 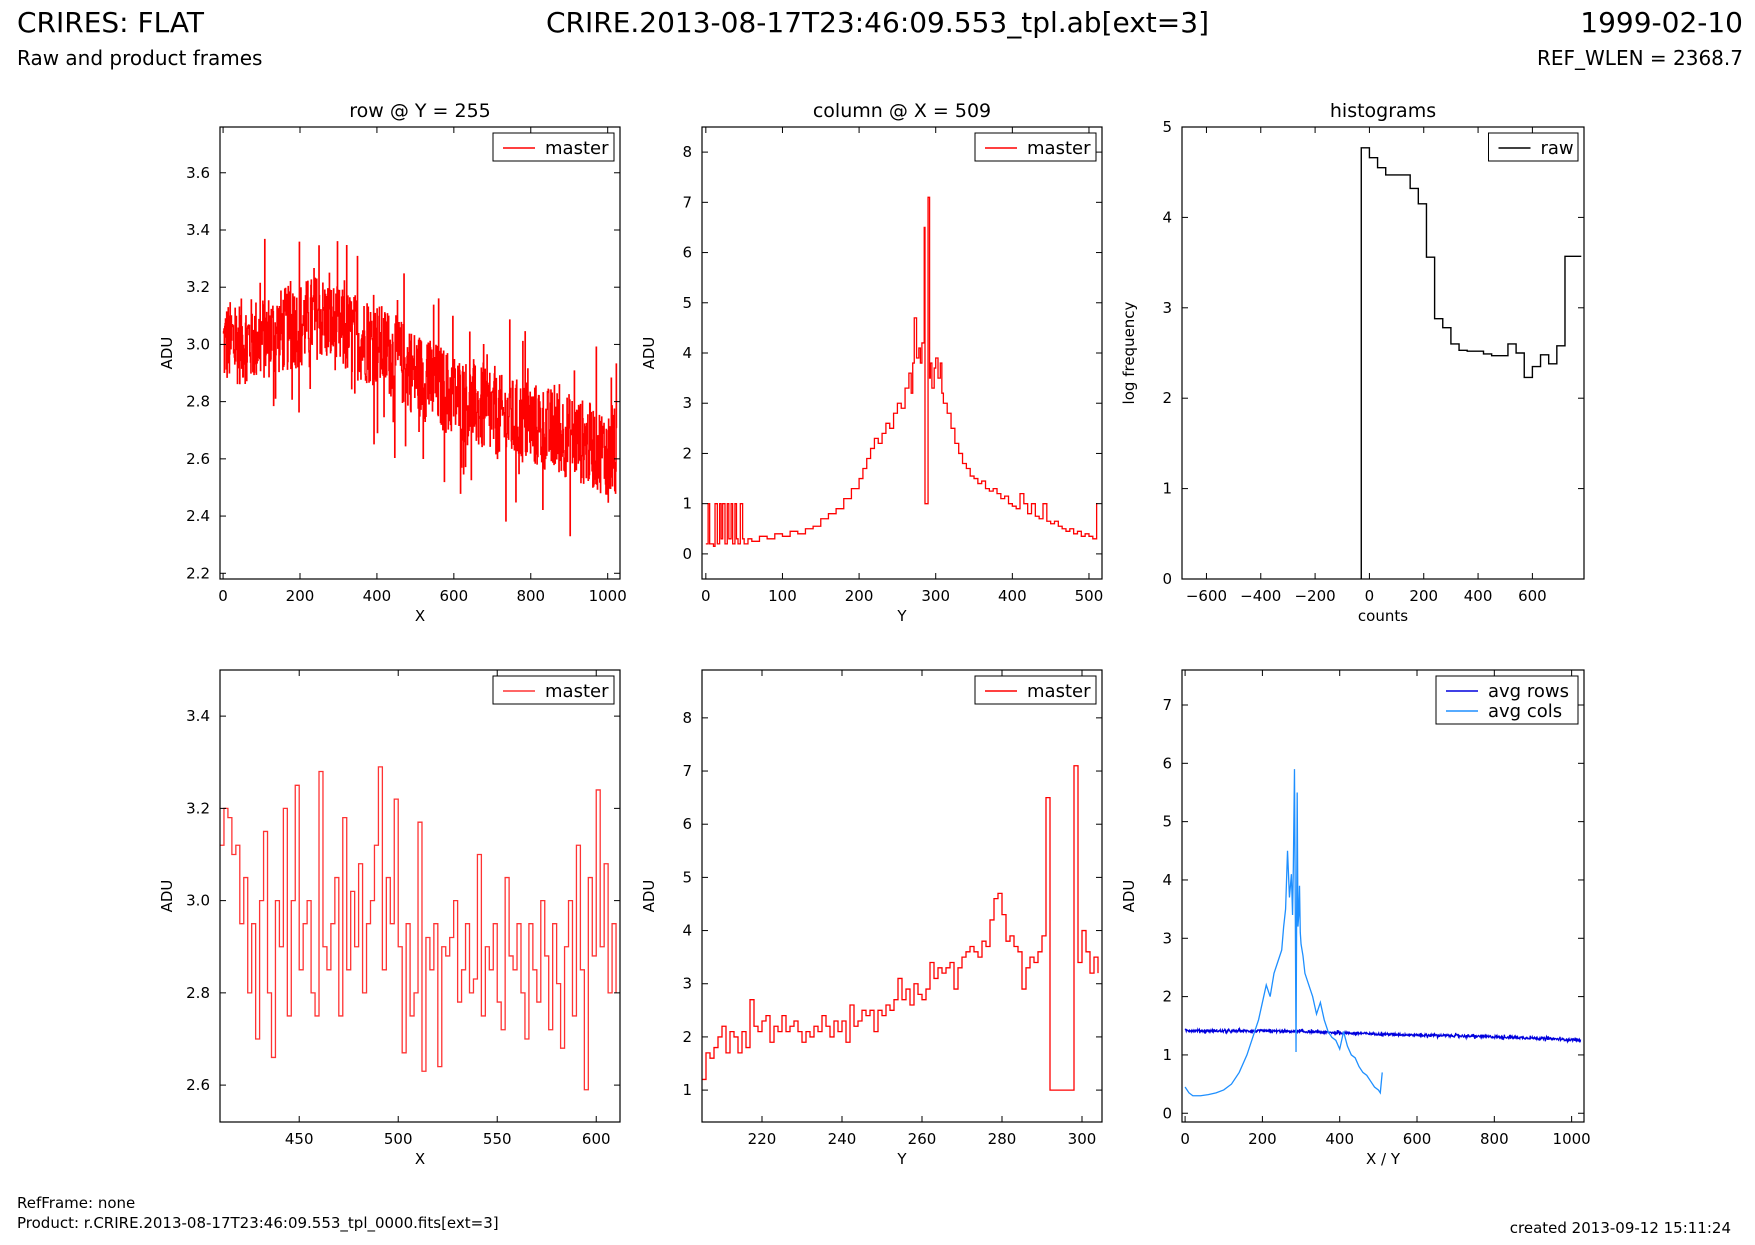 What do you see at coordinates (608, 596) in the screenshot?
I see `x-tick-label: 1000` at bounding box center [608, 596].